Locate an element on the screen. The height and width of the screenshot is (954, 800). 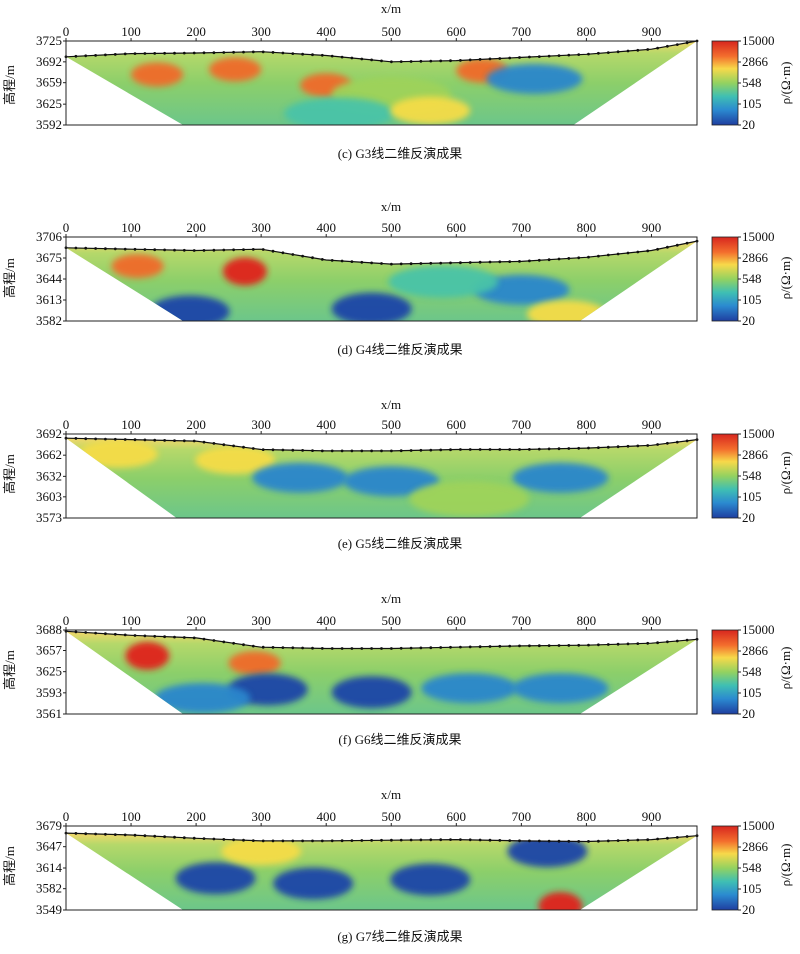
anomaly-group is located at coordinates (381, 872).